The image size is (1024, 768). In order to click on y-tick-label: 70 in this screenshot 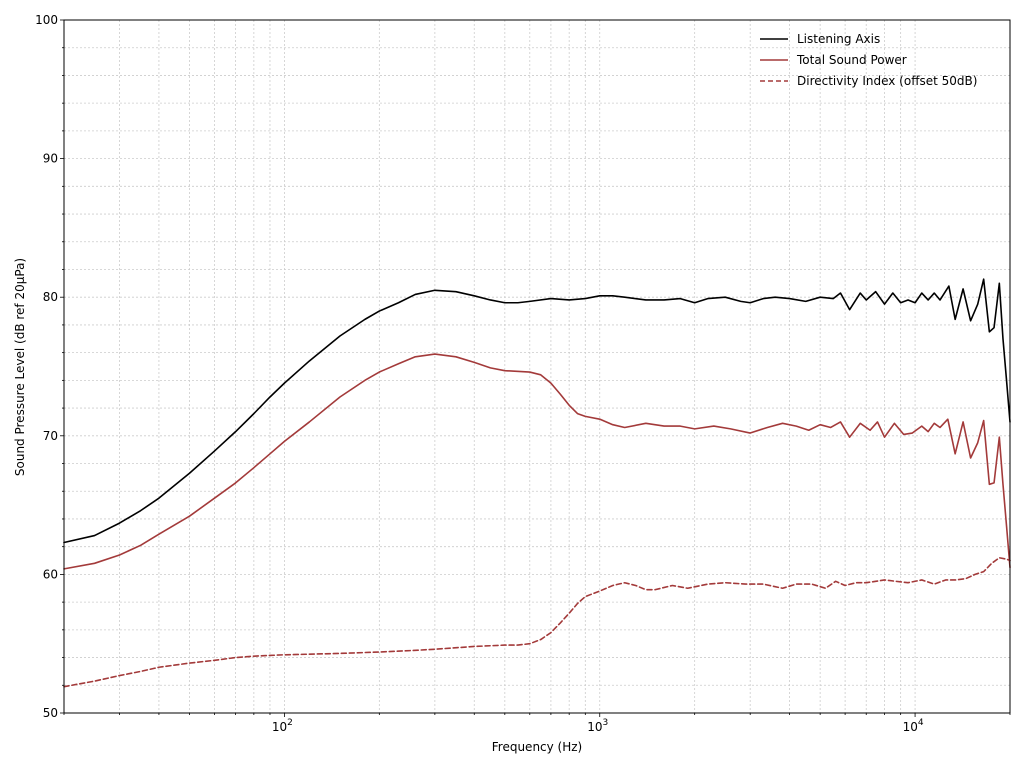, I will do `click(50, 436)`.